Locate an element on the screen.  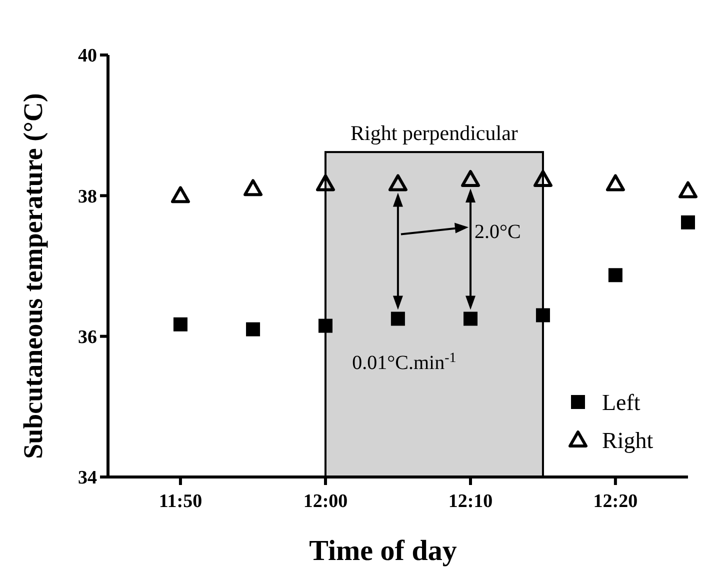
x-axis-title: Time of day is located at coordinates (383, 551).